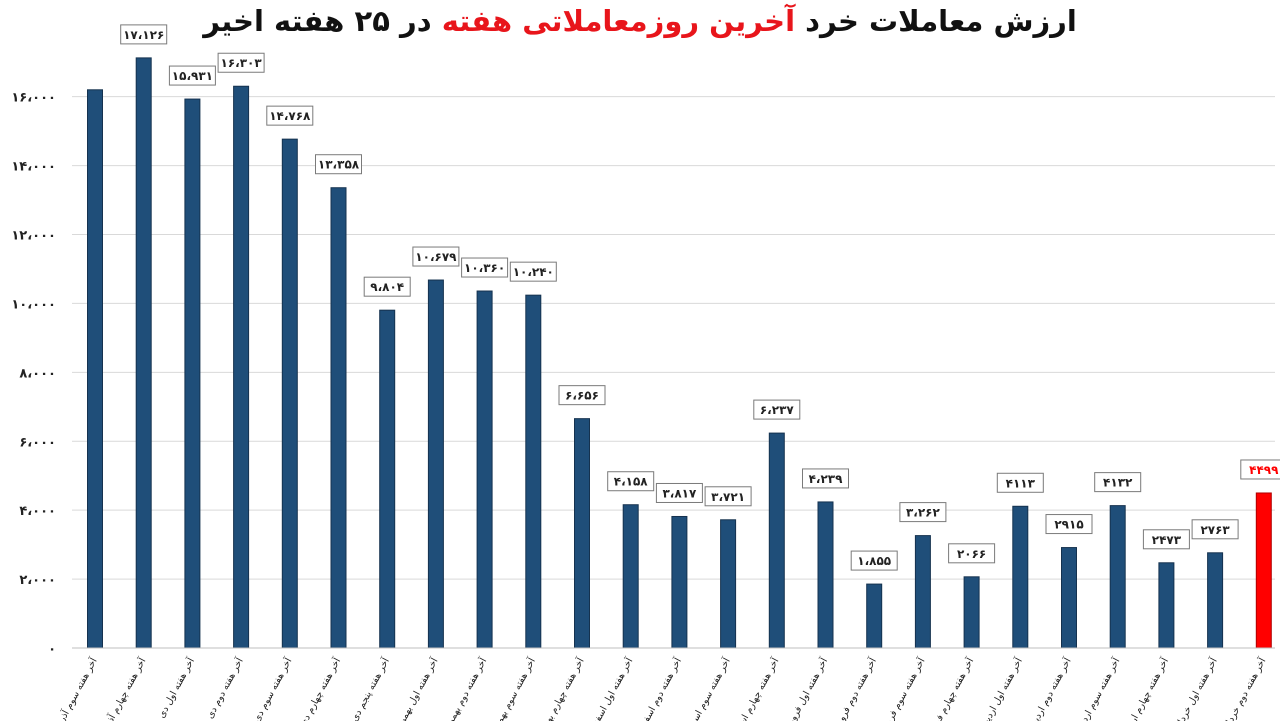 The width and height of the screenshot is (1280, 721). I want to click on data-label: ۲۰۶۶, so click(971, 554).